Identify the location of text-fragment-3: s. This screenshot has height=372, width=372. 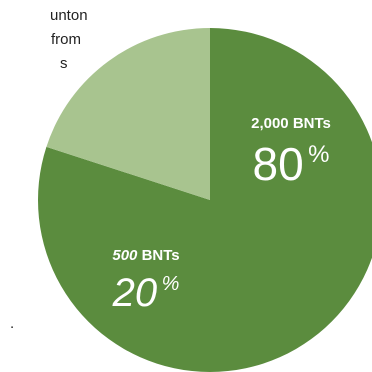
(64, 63).